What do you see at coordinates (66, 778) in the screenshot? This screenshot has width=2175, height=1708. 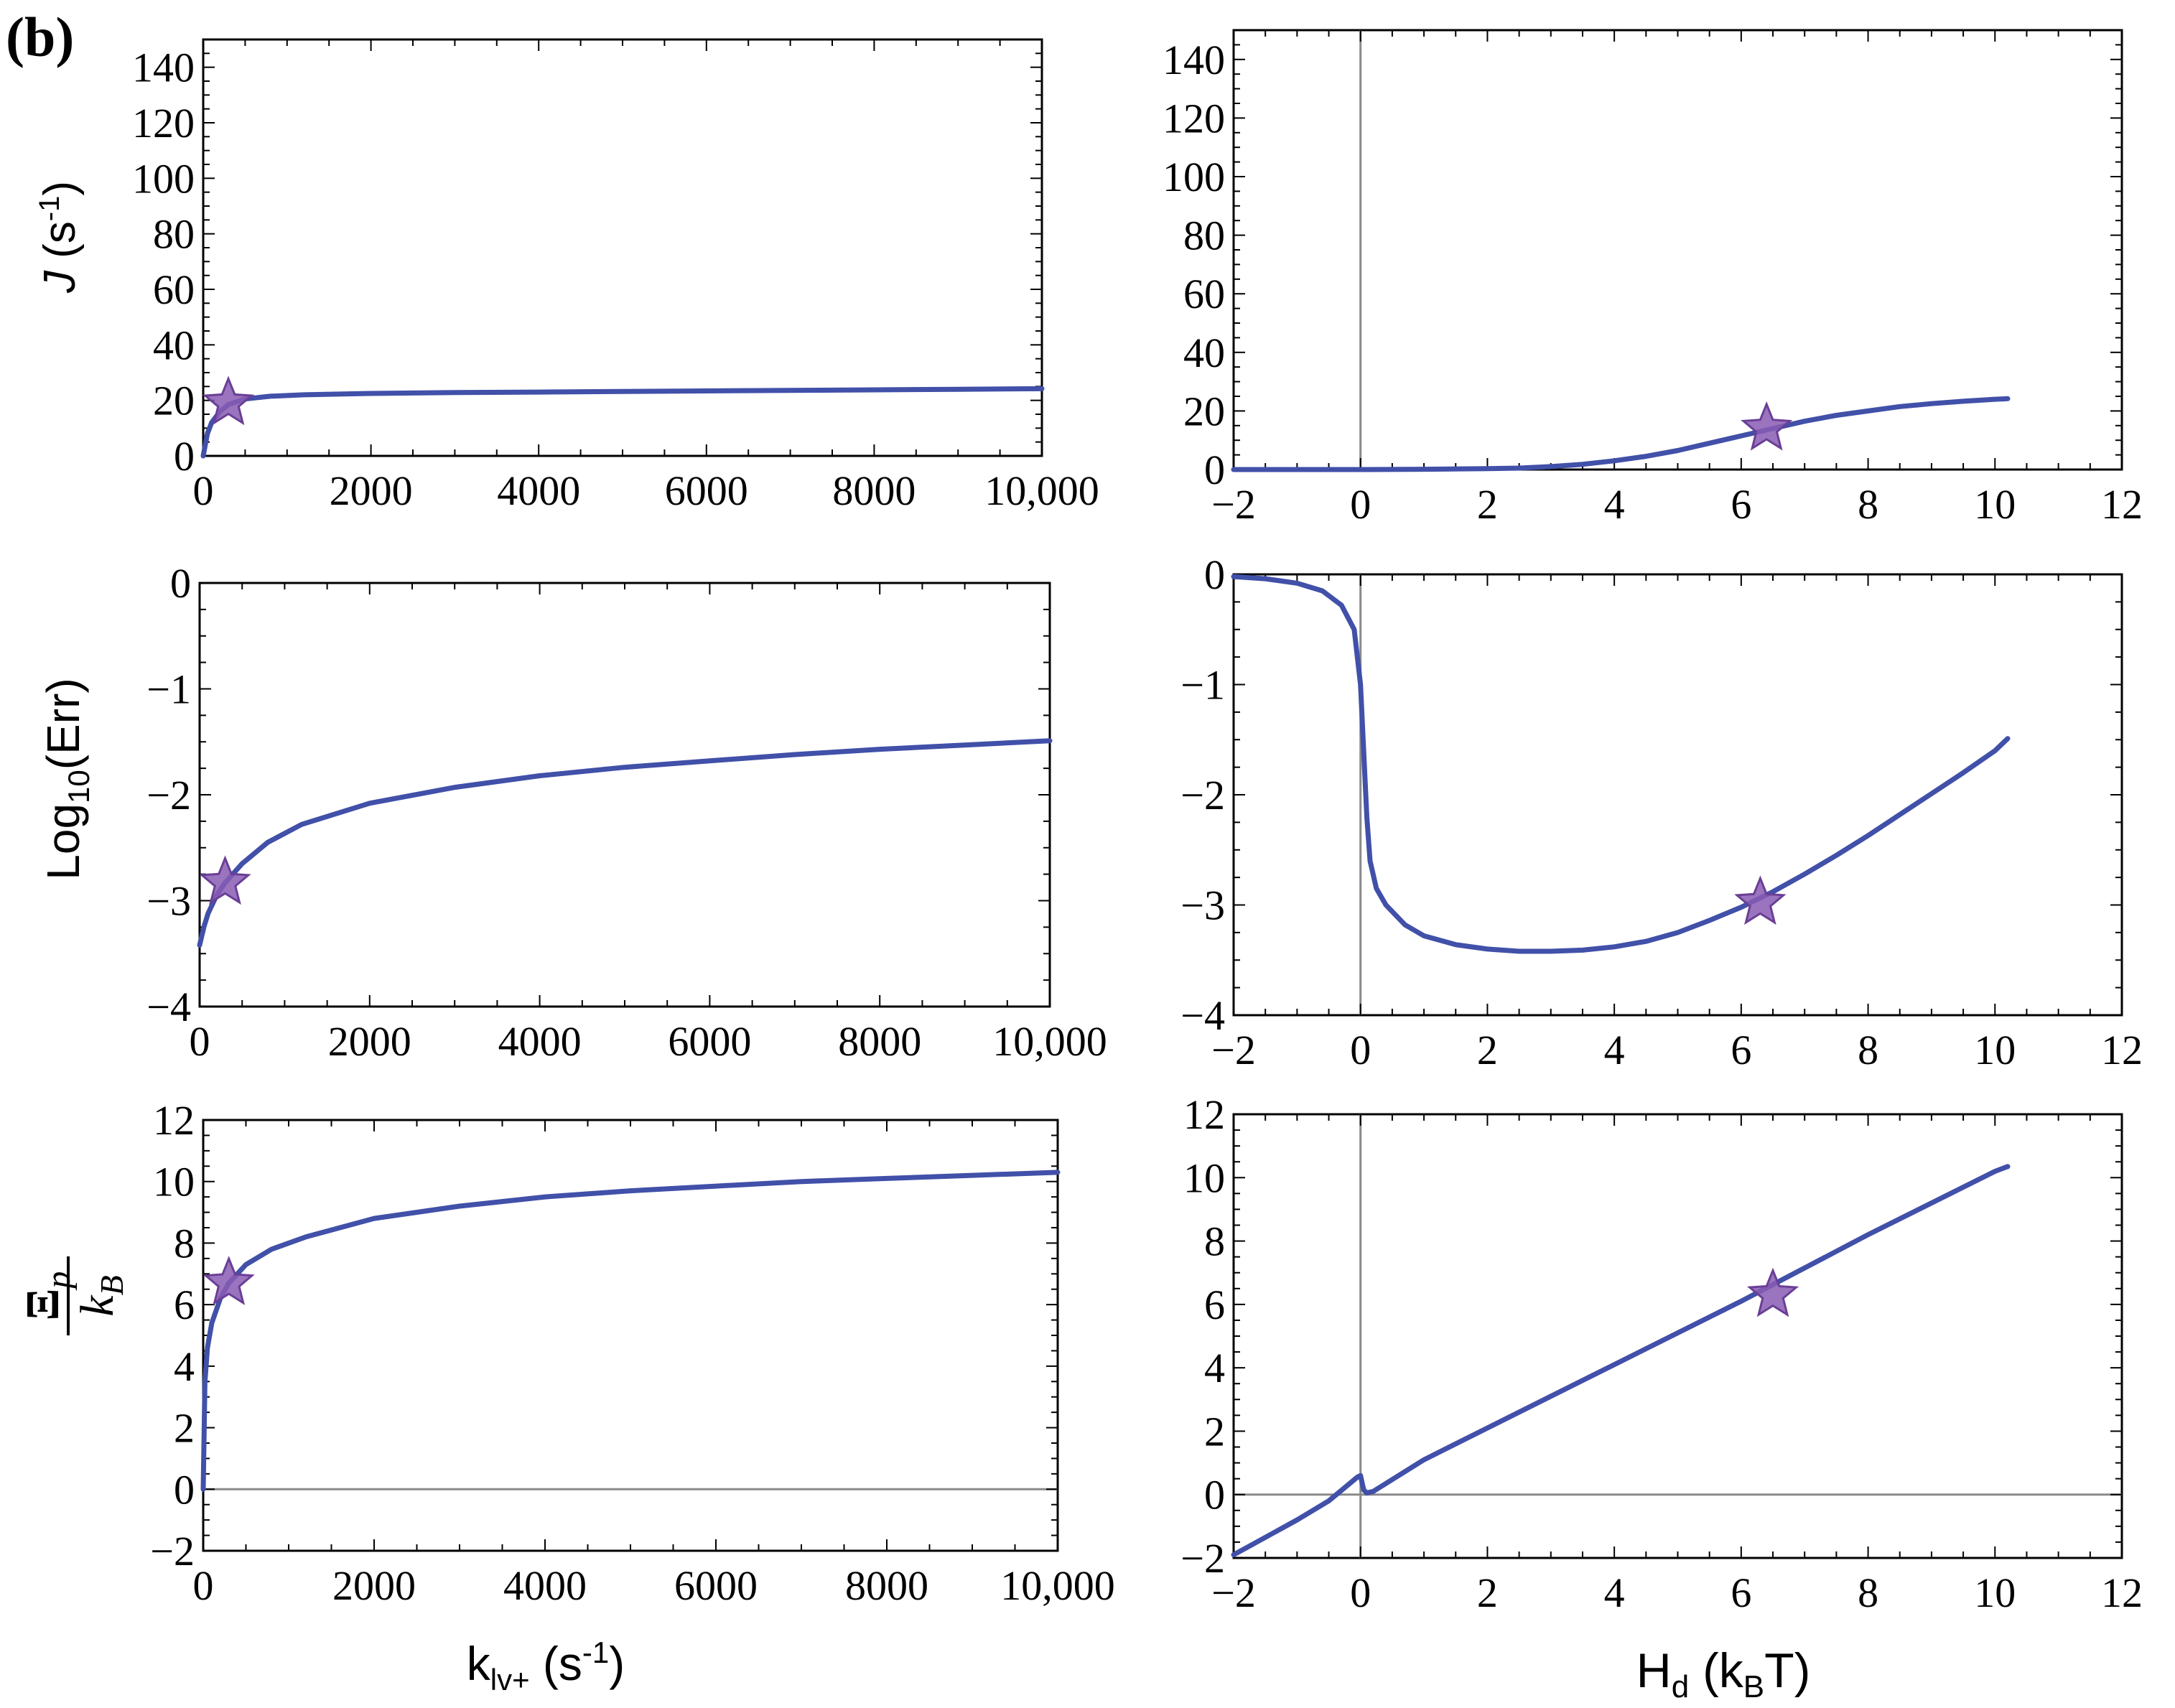 I see `ylabel-log-err: Log10(Err)` at bounding box center [66, 778].